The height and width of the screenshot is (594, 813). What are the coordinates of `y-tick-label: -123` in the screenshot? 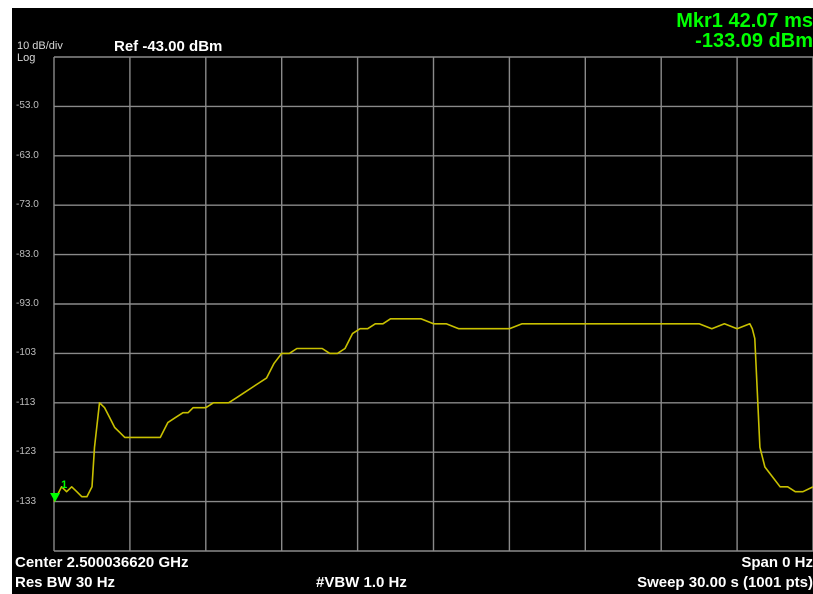 It's located at (26, 452).